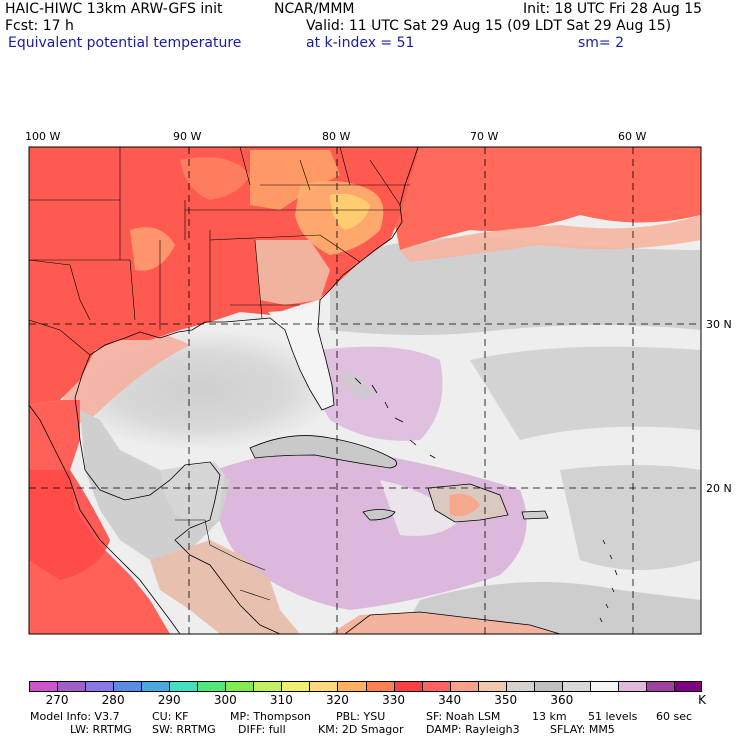 This screenshot has height=740, width=740. Describe the element at coordinates (170, 716) in the screenshot. I see `cumulus-scheme: CU: KF` at that location.